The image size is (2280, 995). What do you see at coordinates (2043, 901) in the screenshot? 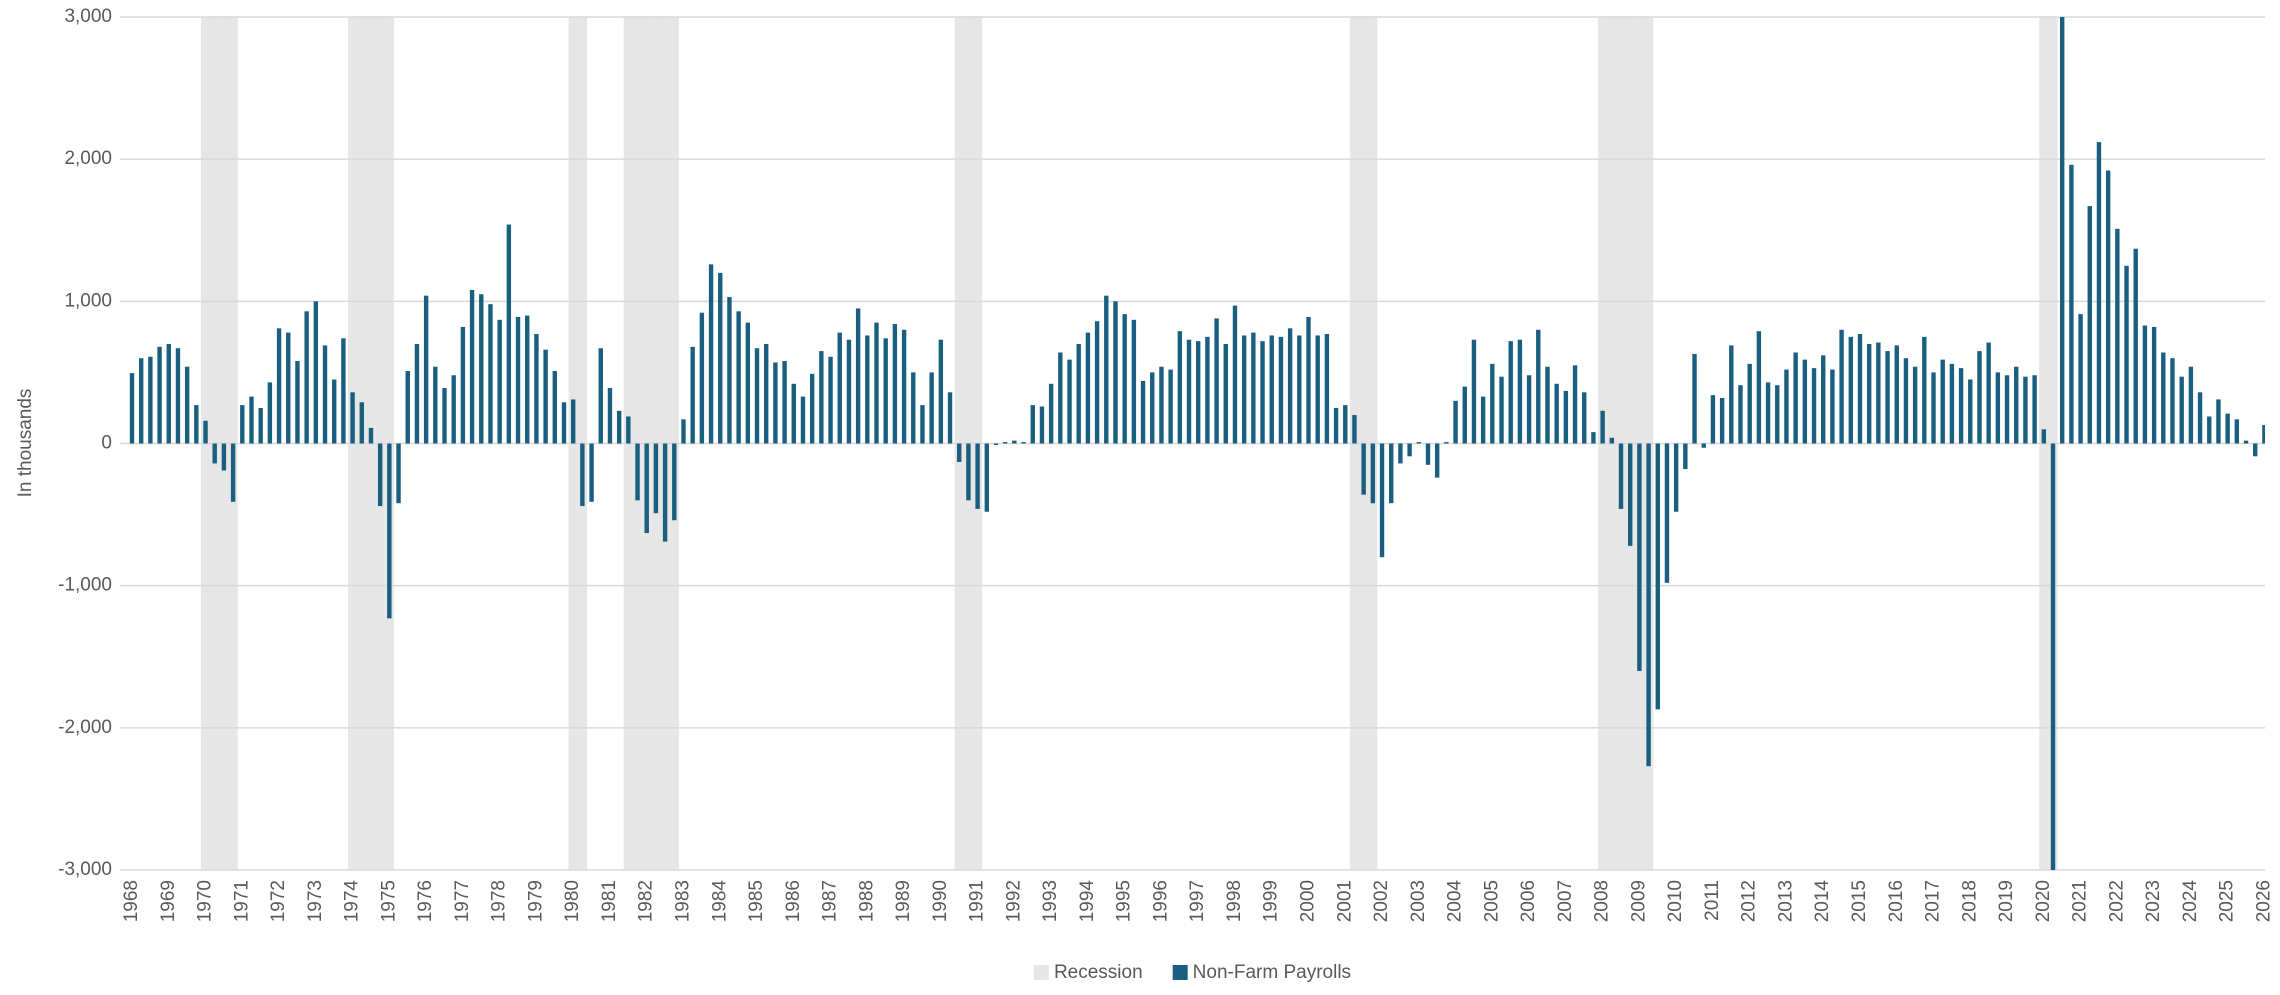
I see `x-tick-label: 2020` at bounding box center [2043, 901].